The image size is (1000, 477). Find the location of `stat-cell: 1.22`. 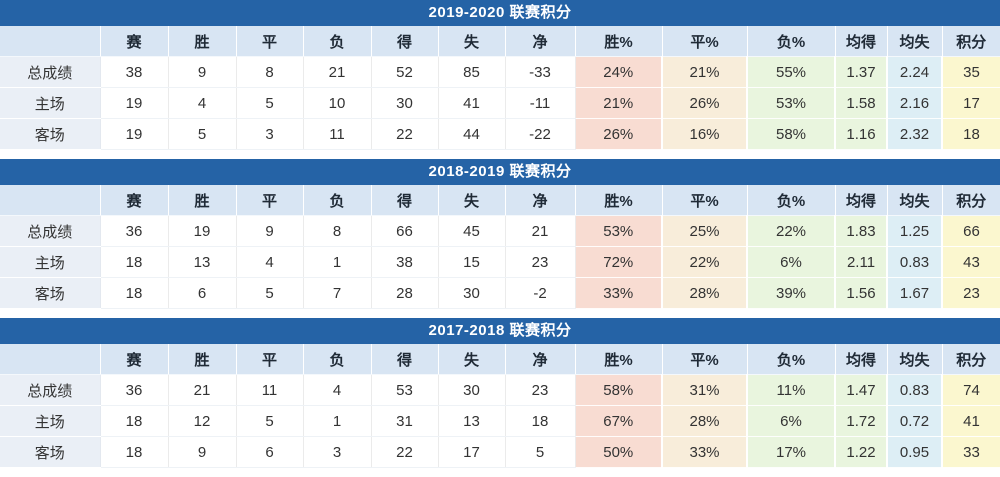

stat-cell: 1.22 is located at coordinates (861, 452).